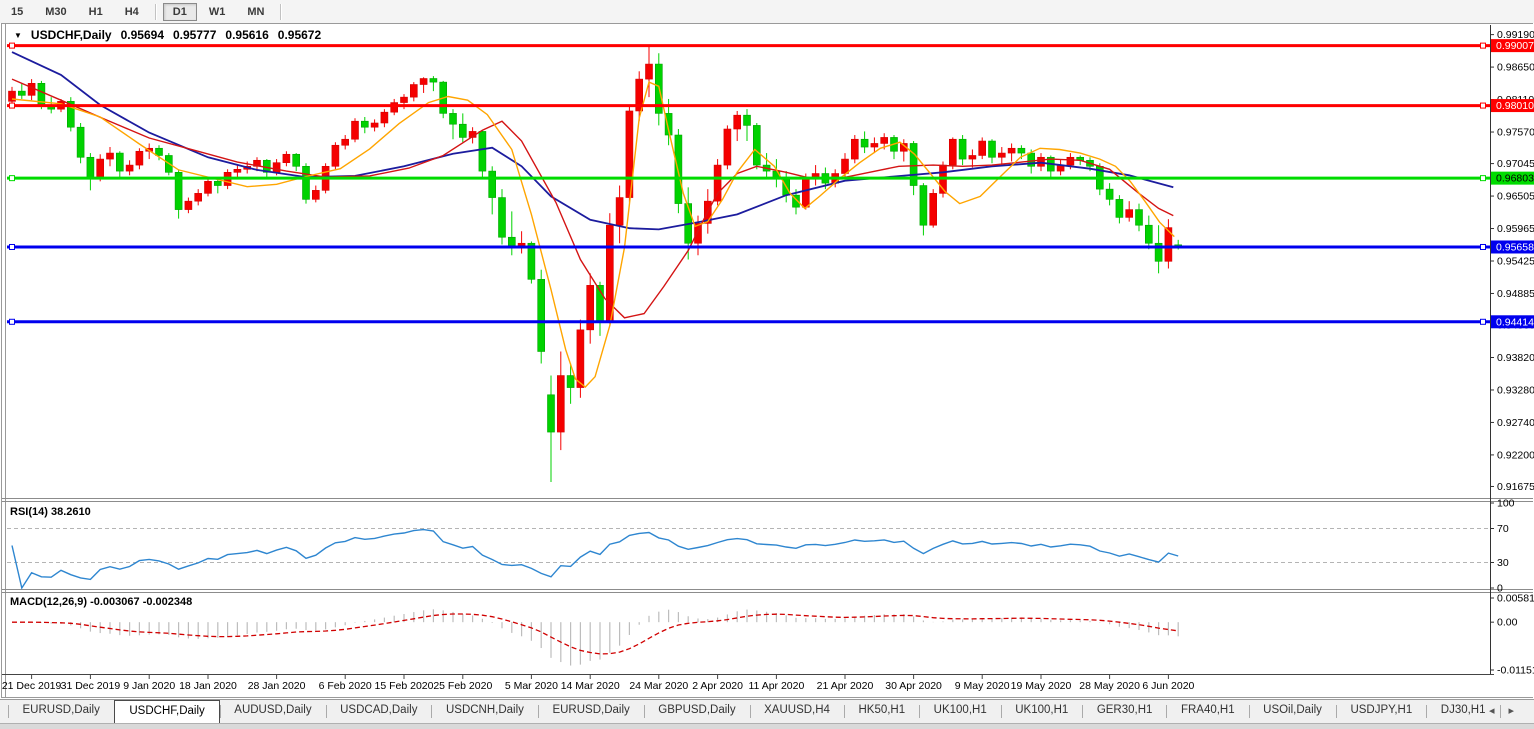  What do you see at coordinates (1515, 247) in the screenshot?
I see `price-badge-label: 0.95658` at bounding box center [1515, 247].